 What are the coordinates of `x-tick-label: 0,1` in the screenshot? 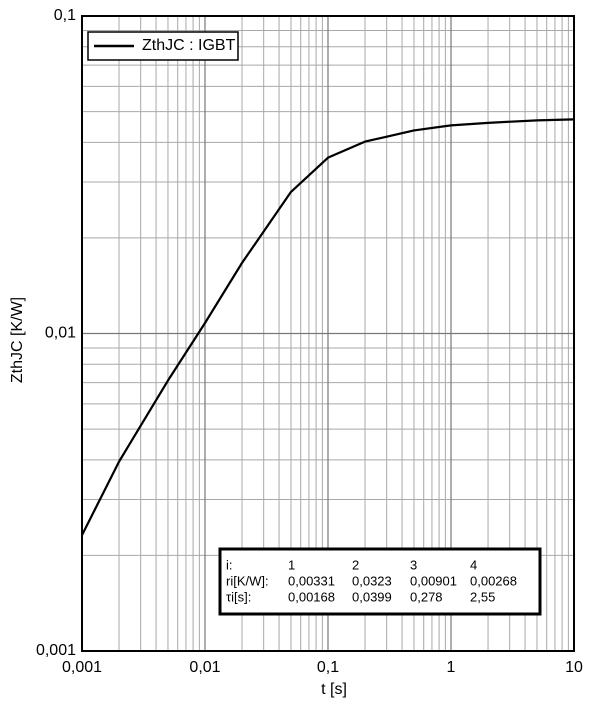 It's located at (328, 667).